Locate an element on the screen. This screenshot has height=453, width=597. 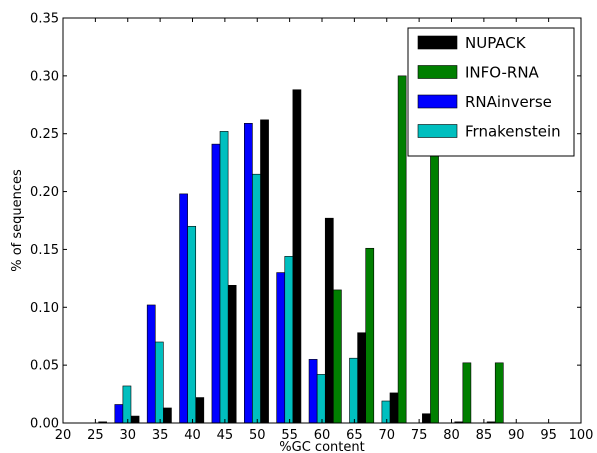
y-tick-label: 0.05 is located at coordinates (44, 366).